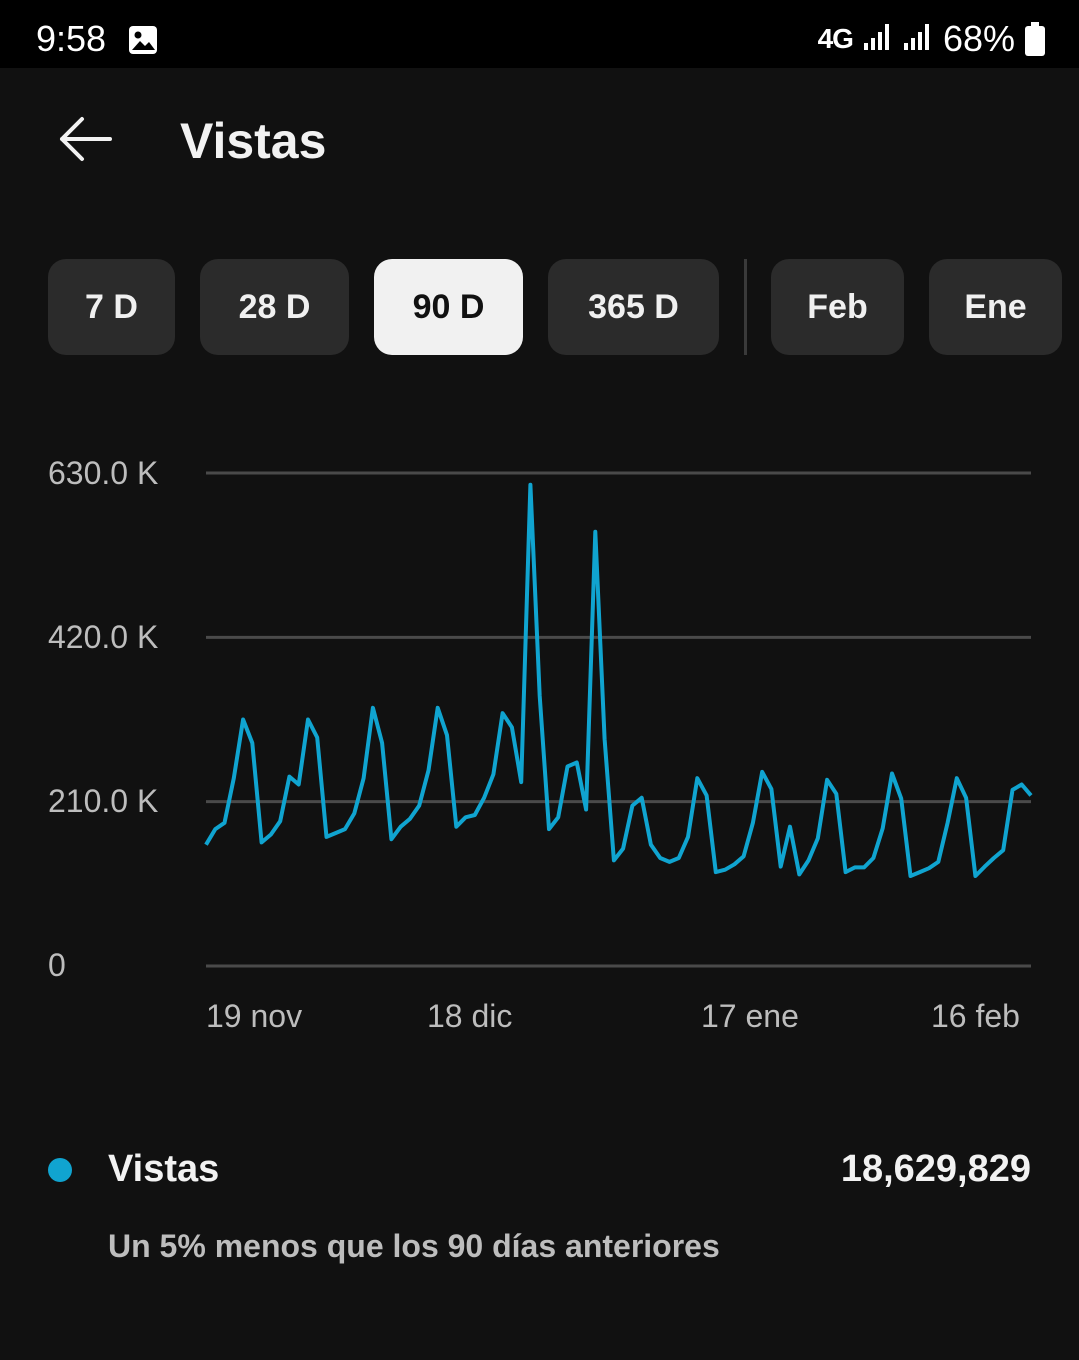 This screenshot has width=1079, height=1360. I want to click on range-chip-365d: 365 D, so click(633, 307).